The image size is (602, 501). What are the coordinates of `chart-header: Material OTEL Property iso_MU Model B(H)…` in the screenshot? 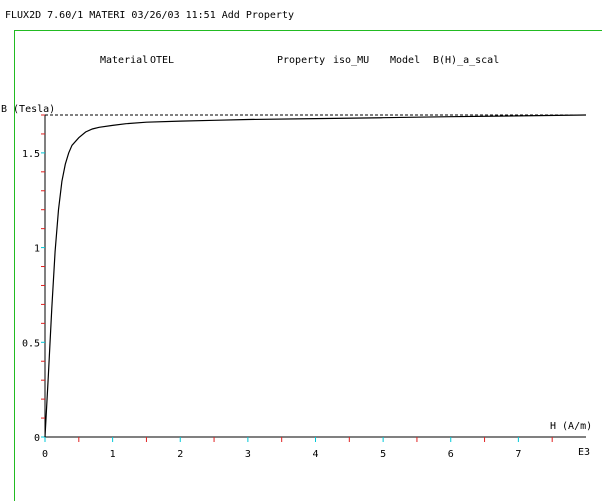 It's located at (299, 60).